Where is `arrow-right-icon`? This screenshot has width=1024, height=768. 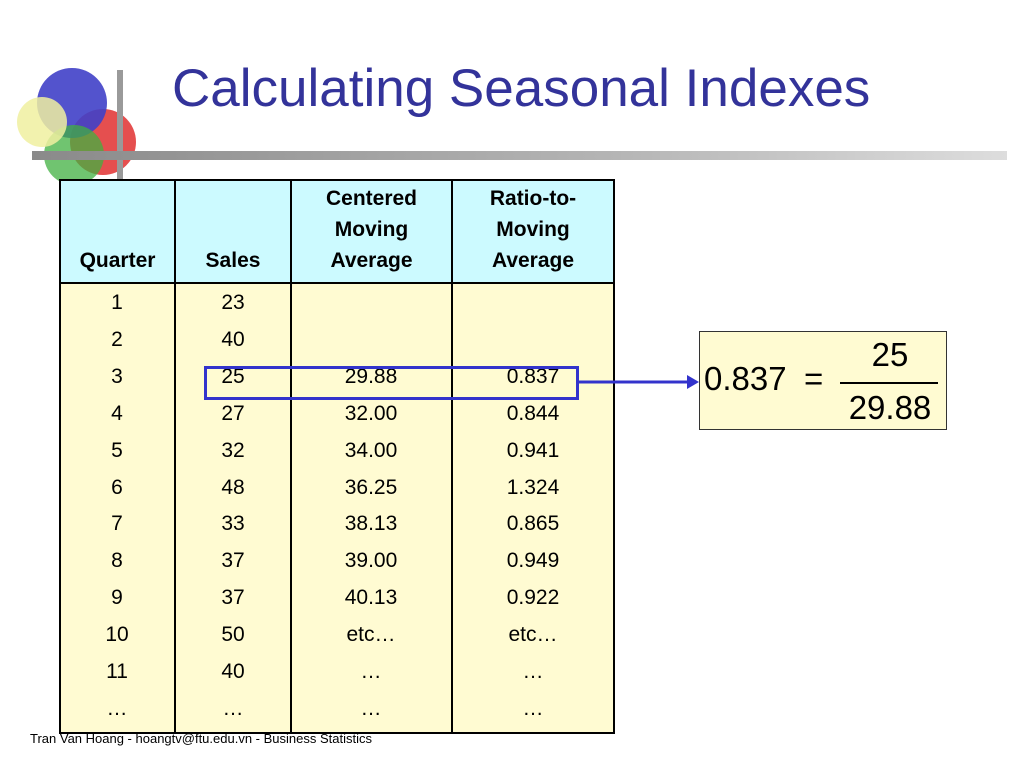
arrow-right-icon is located at coordinates (639, 382).